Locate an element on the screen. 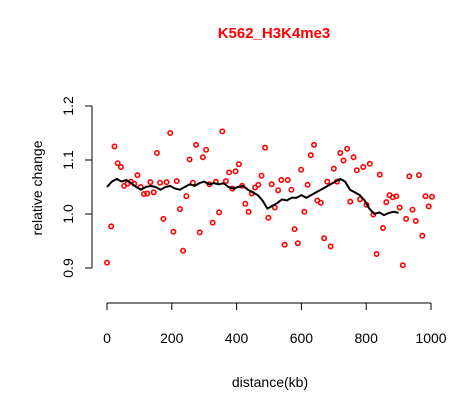 Image resolution: width=462 pixels, height=405 pixels. y-tick-label: 0.9 is located at coordinates (68, 268).